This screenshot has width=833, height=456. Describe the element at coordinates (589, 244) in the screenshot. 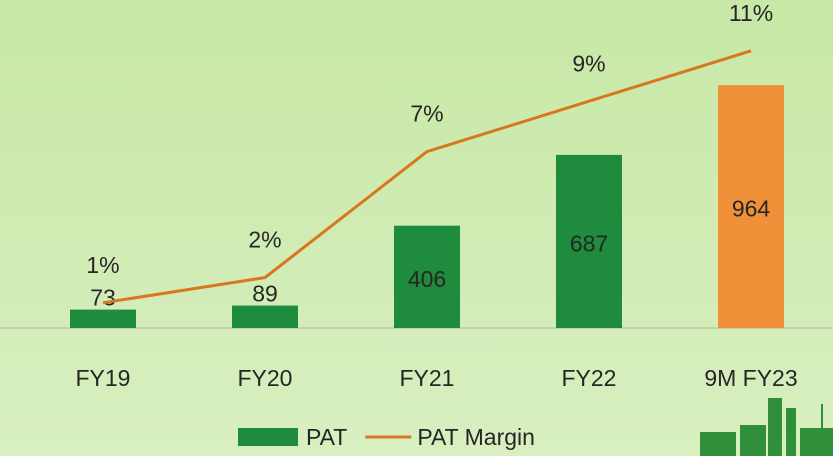

I see `data-label: 687` at that location.